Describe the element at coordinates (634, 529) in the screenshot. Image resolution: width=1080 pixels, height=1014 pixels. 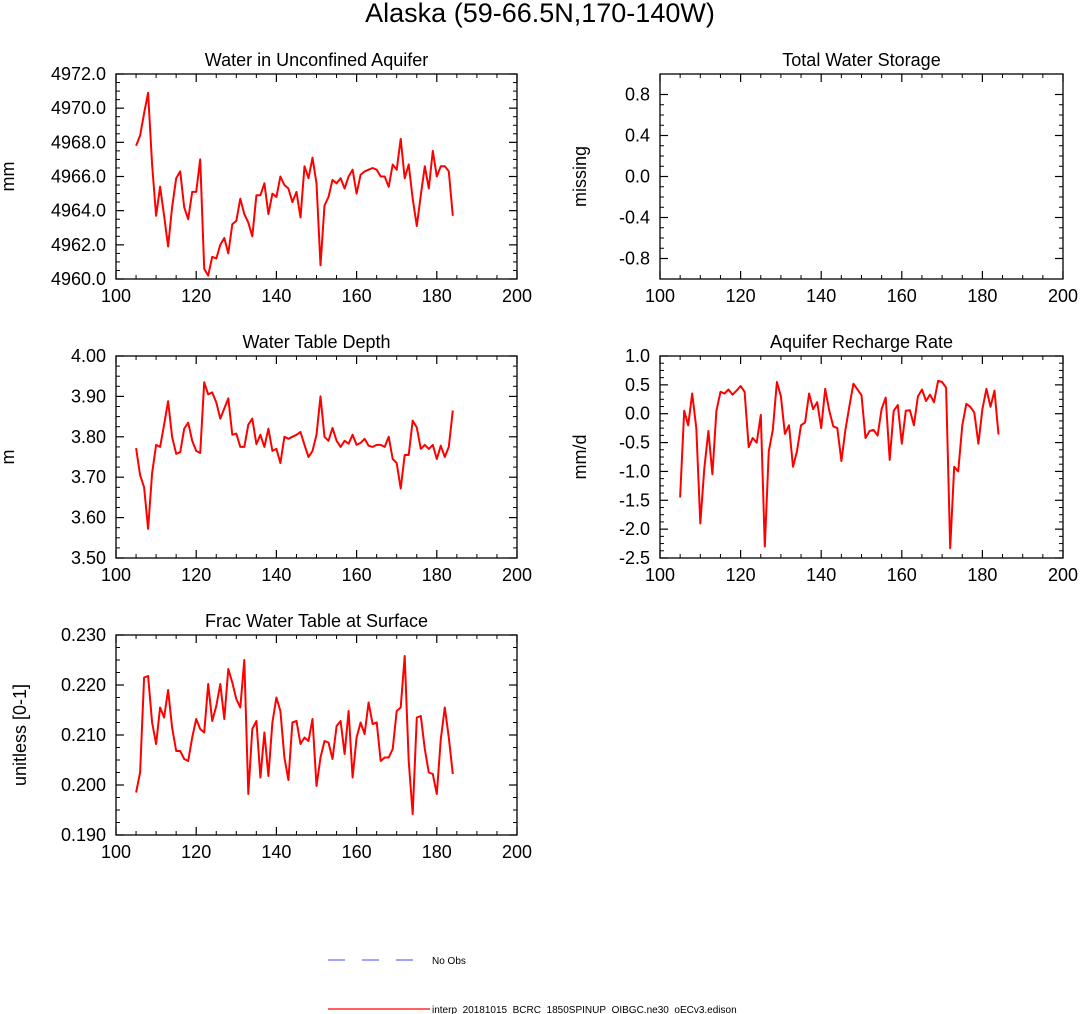
I see `aquifer-recharge-rate-ytick-label: -2.0` at that location.